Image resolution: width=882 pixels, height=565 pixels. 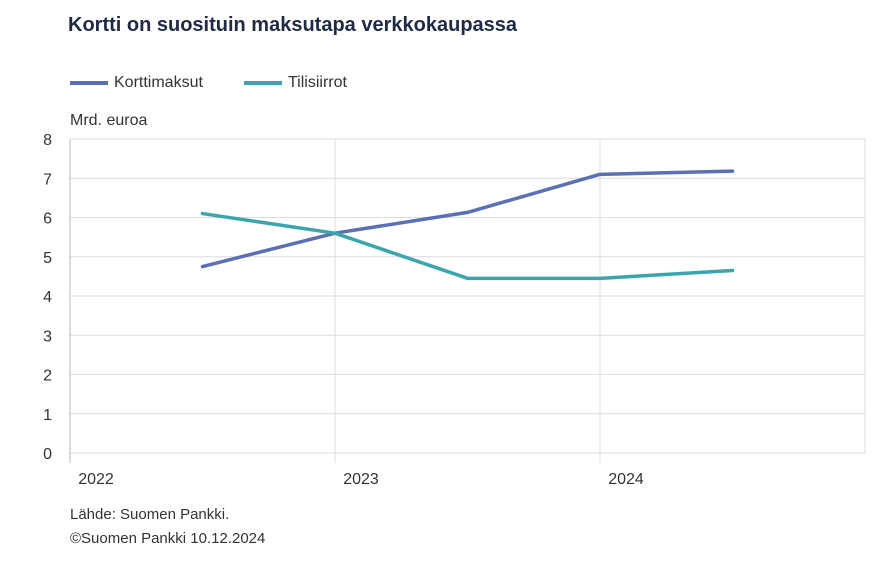 I want to click on y-tick-label: 7, so click(x=47, y=179).